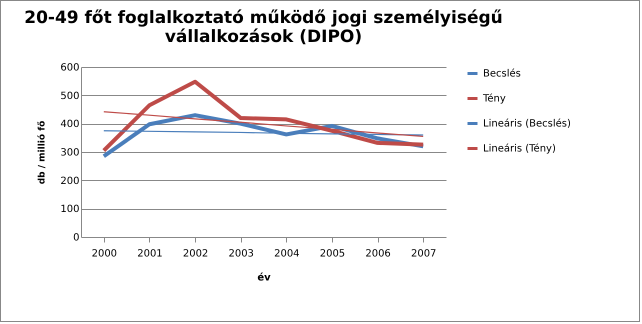  I want to click on x-tick-label: 2000, so click(105, 254).